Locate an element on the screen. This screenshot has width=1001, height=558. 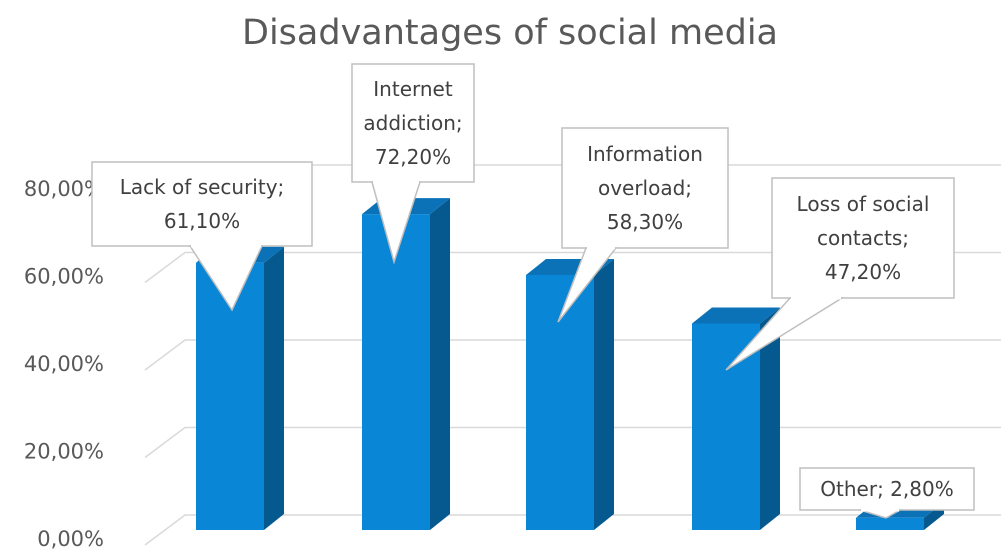
data-label-text: 58,30% is located at coordinates (645, 222).